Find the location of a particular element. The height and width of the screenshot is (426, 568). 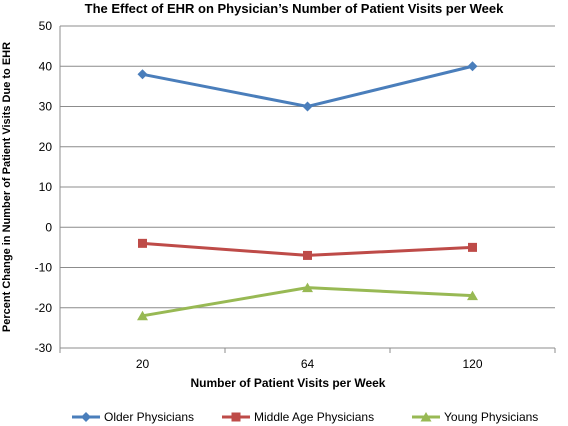

x-axis-title: Number of Patient Visits per Week is located at coordinates (288, 383).